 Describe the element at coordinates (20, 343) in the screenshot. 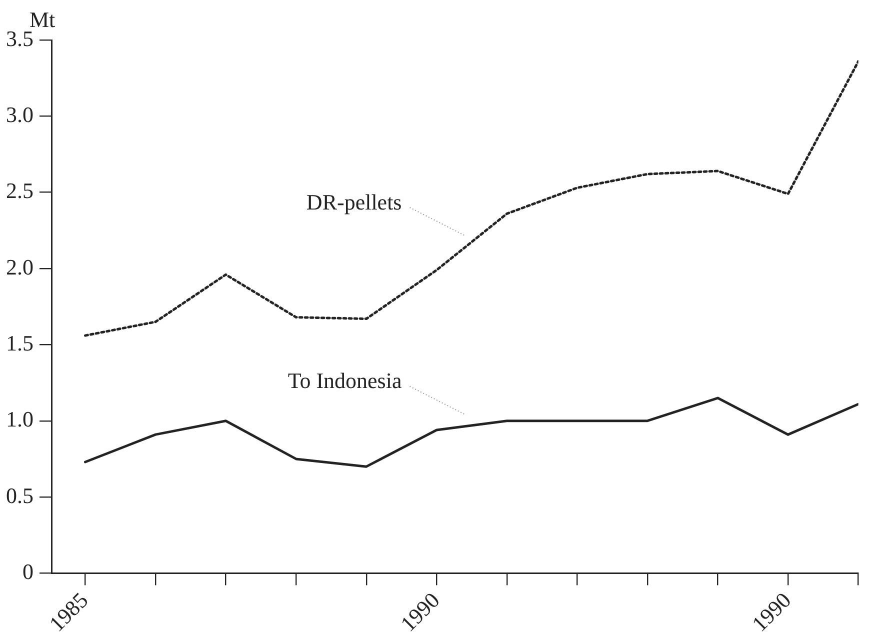

I see `y-tick-label: 1.5` at that location.